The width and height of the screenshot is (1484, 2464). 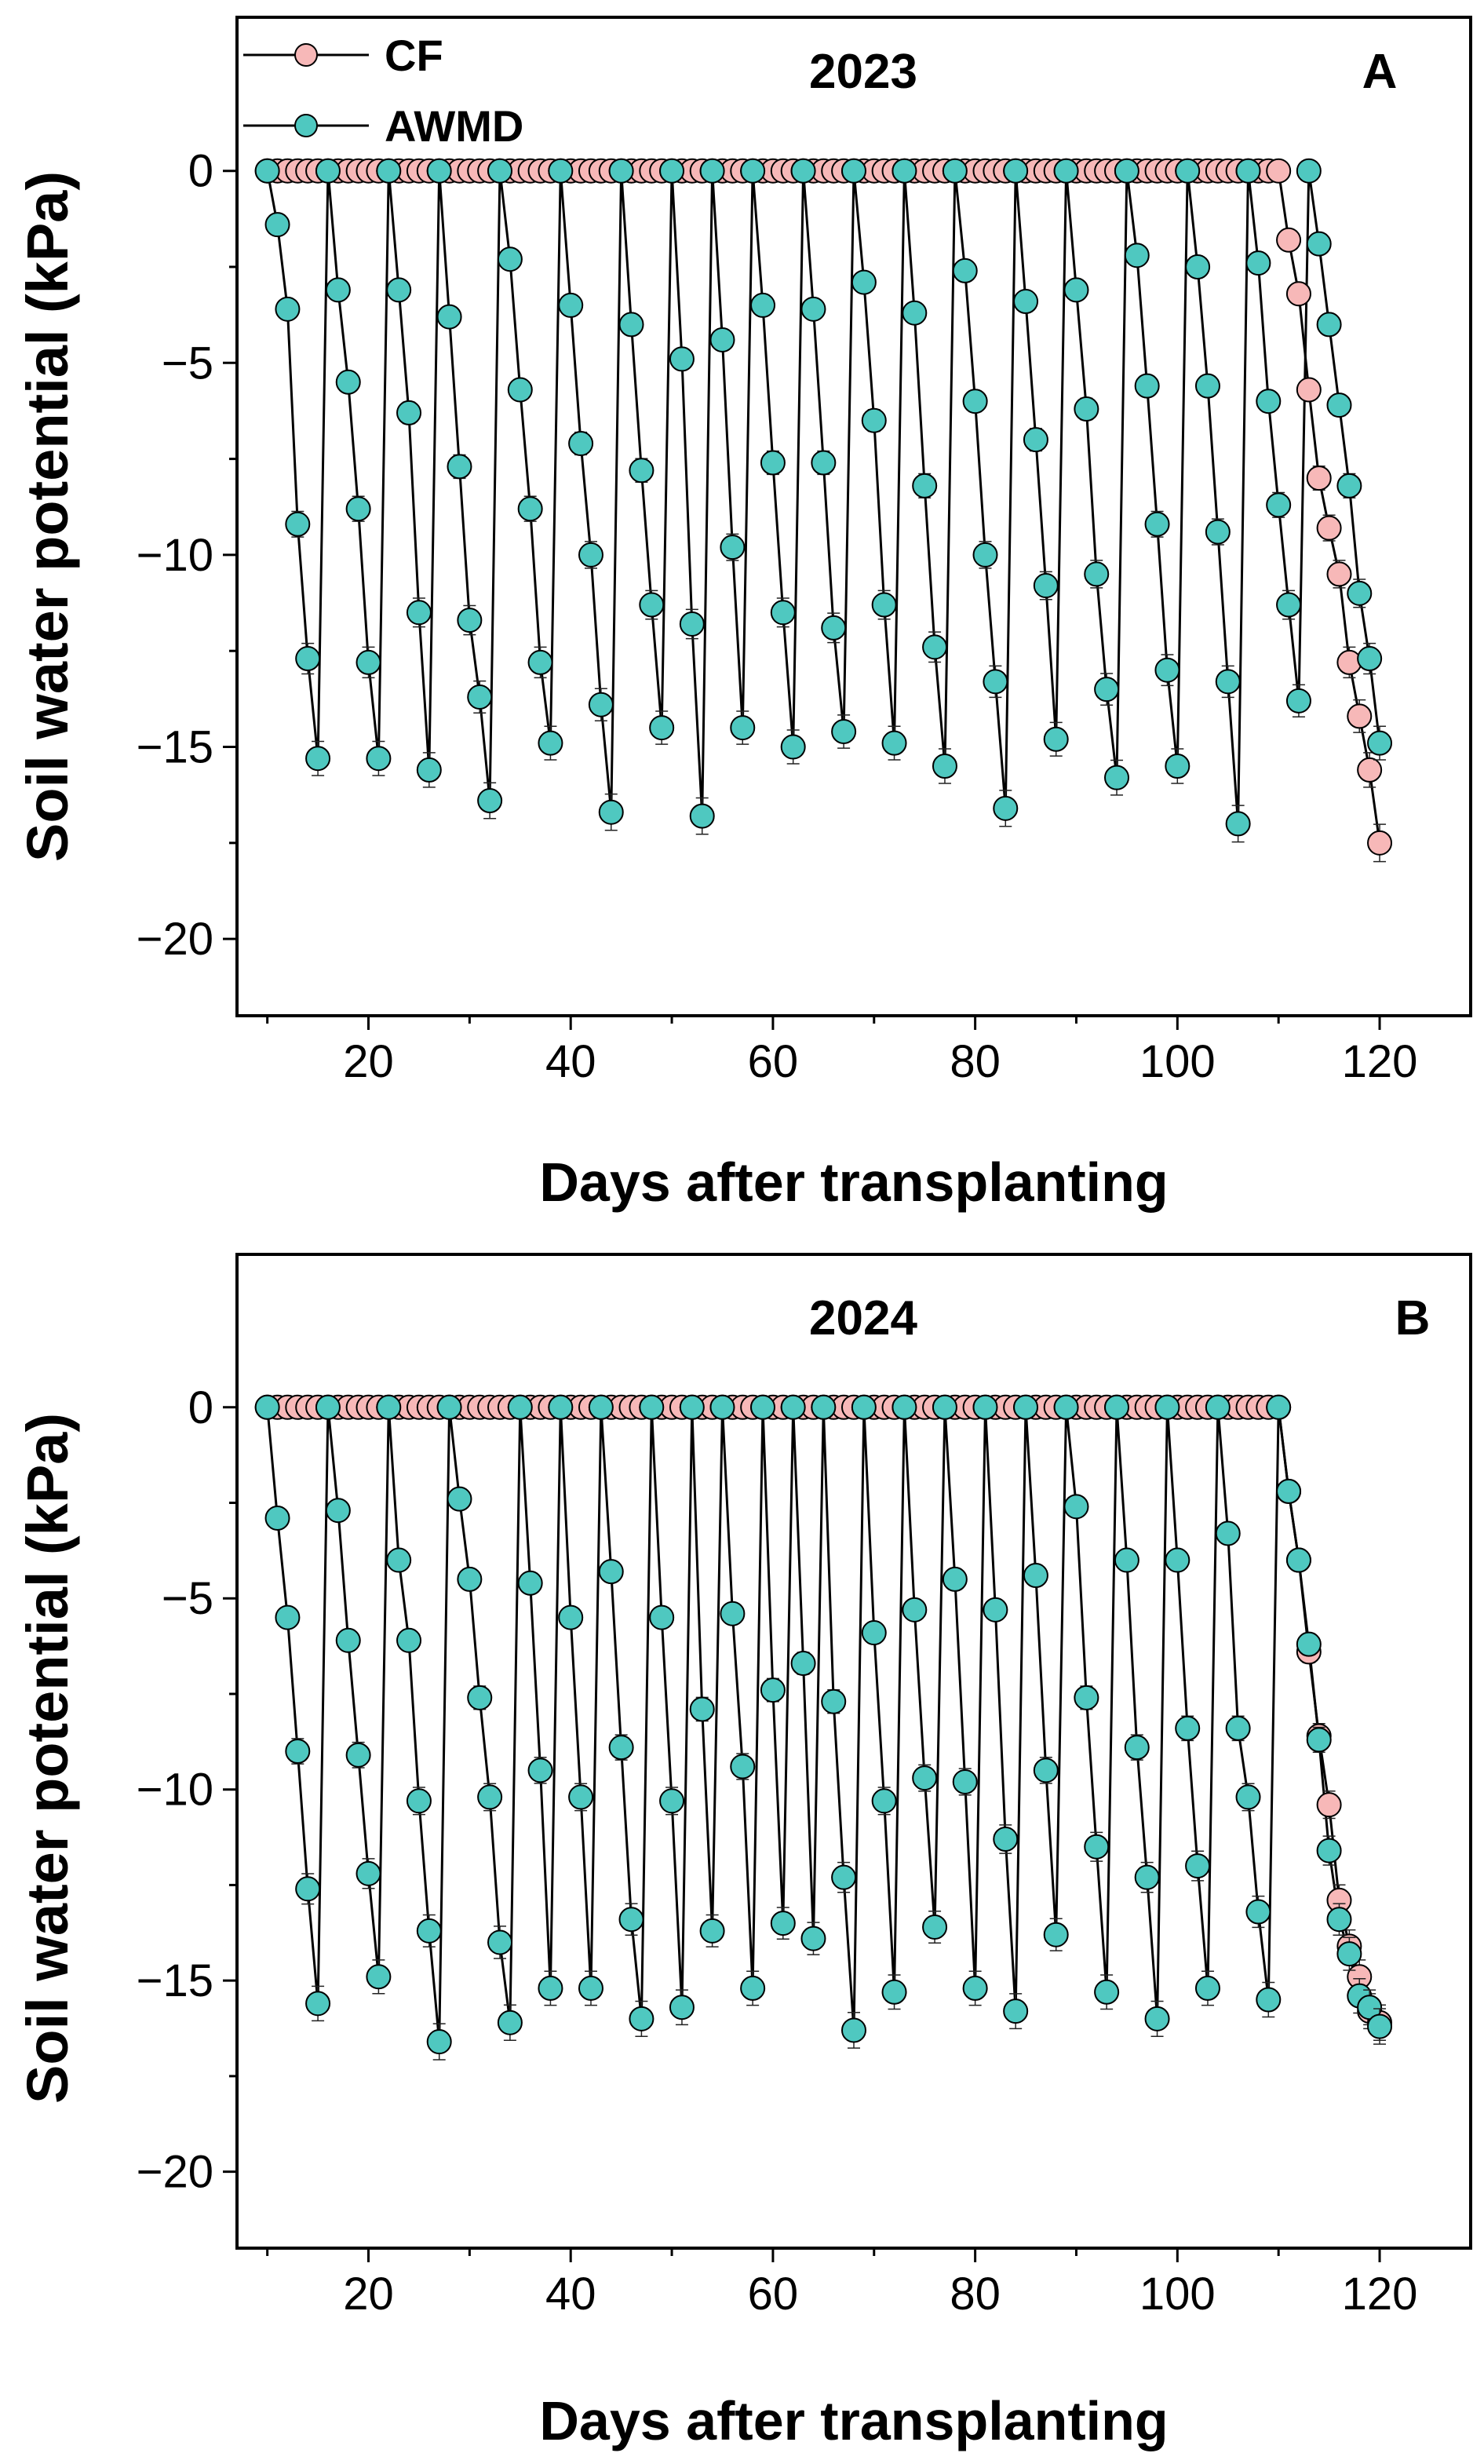 What do you see at coordinates (306, 55) in the screenshot?
I see `legend-cf-marker` at bounding box center [306, 55].